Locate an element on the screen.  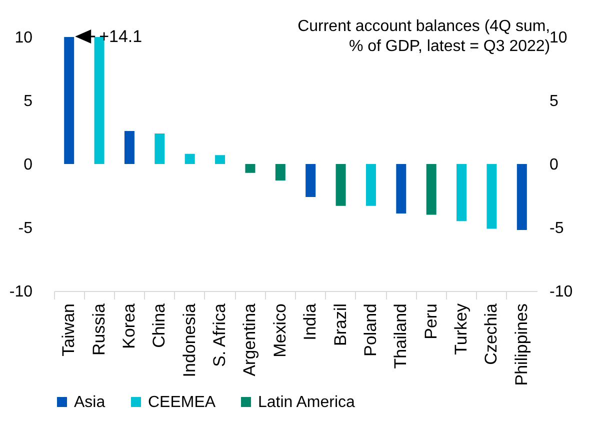
x-tick-label: Peru is located at coordinates (430, 322).